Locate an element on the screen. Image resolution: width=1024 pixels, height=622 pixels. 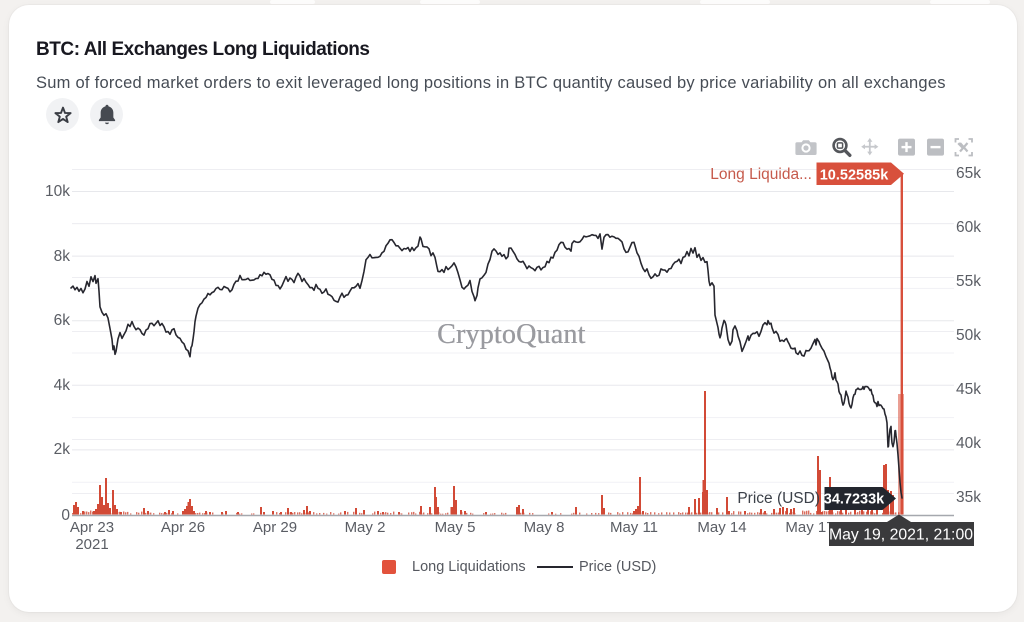
svg-text: May 19, 2021, 21:00 is located at coordinates (901, 535).